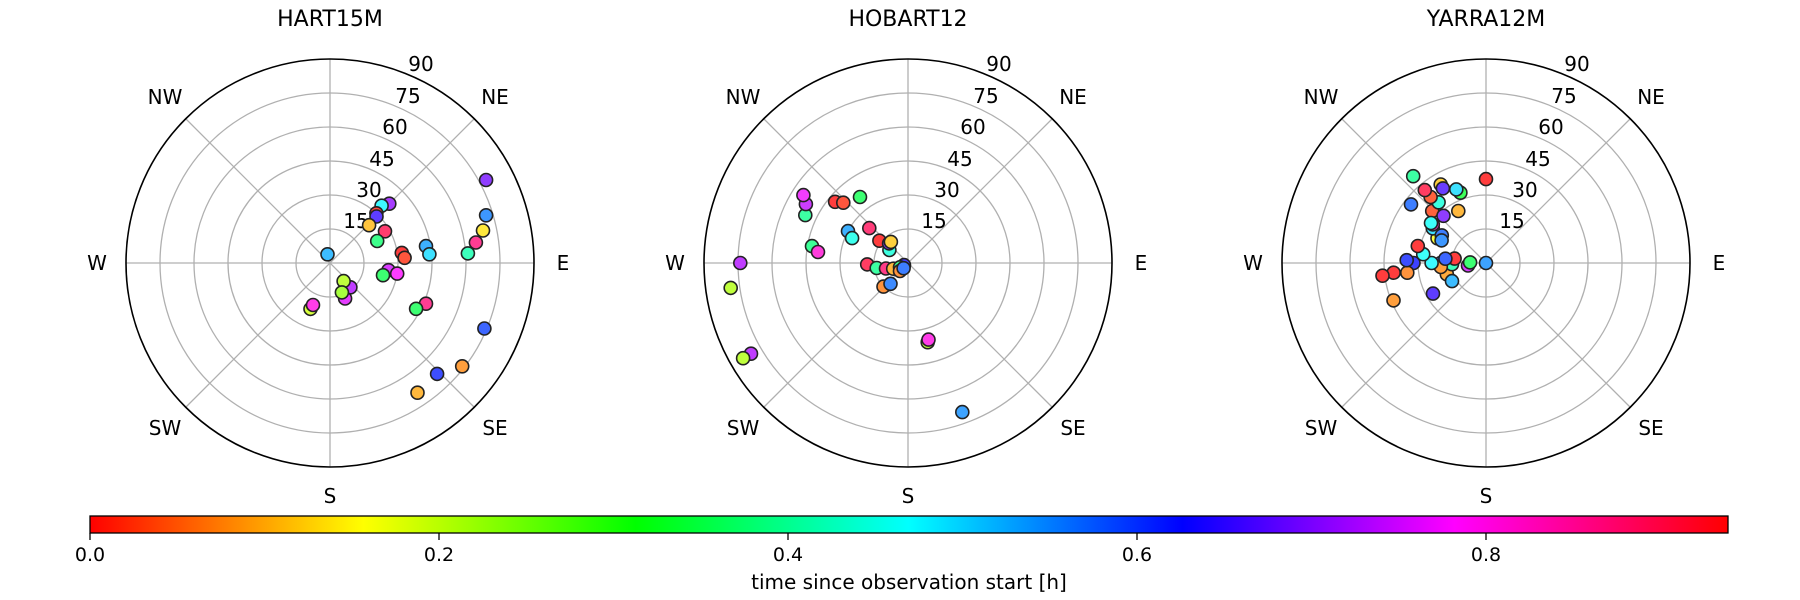 This screenshot has width=1800, height=600. Describe the element at coordinates (1511, 221) in the screenshot. I see `radial-tick-3-15: 15` at that location.